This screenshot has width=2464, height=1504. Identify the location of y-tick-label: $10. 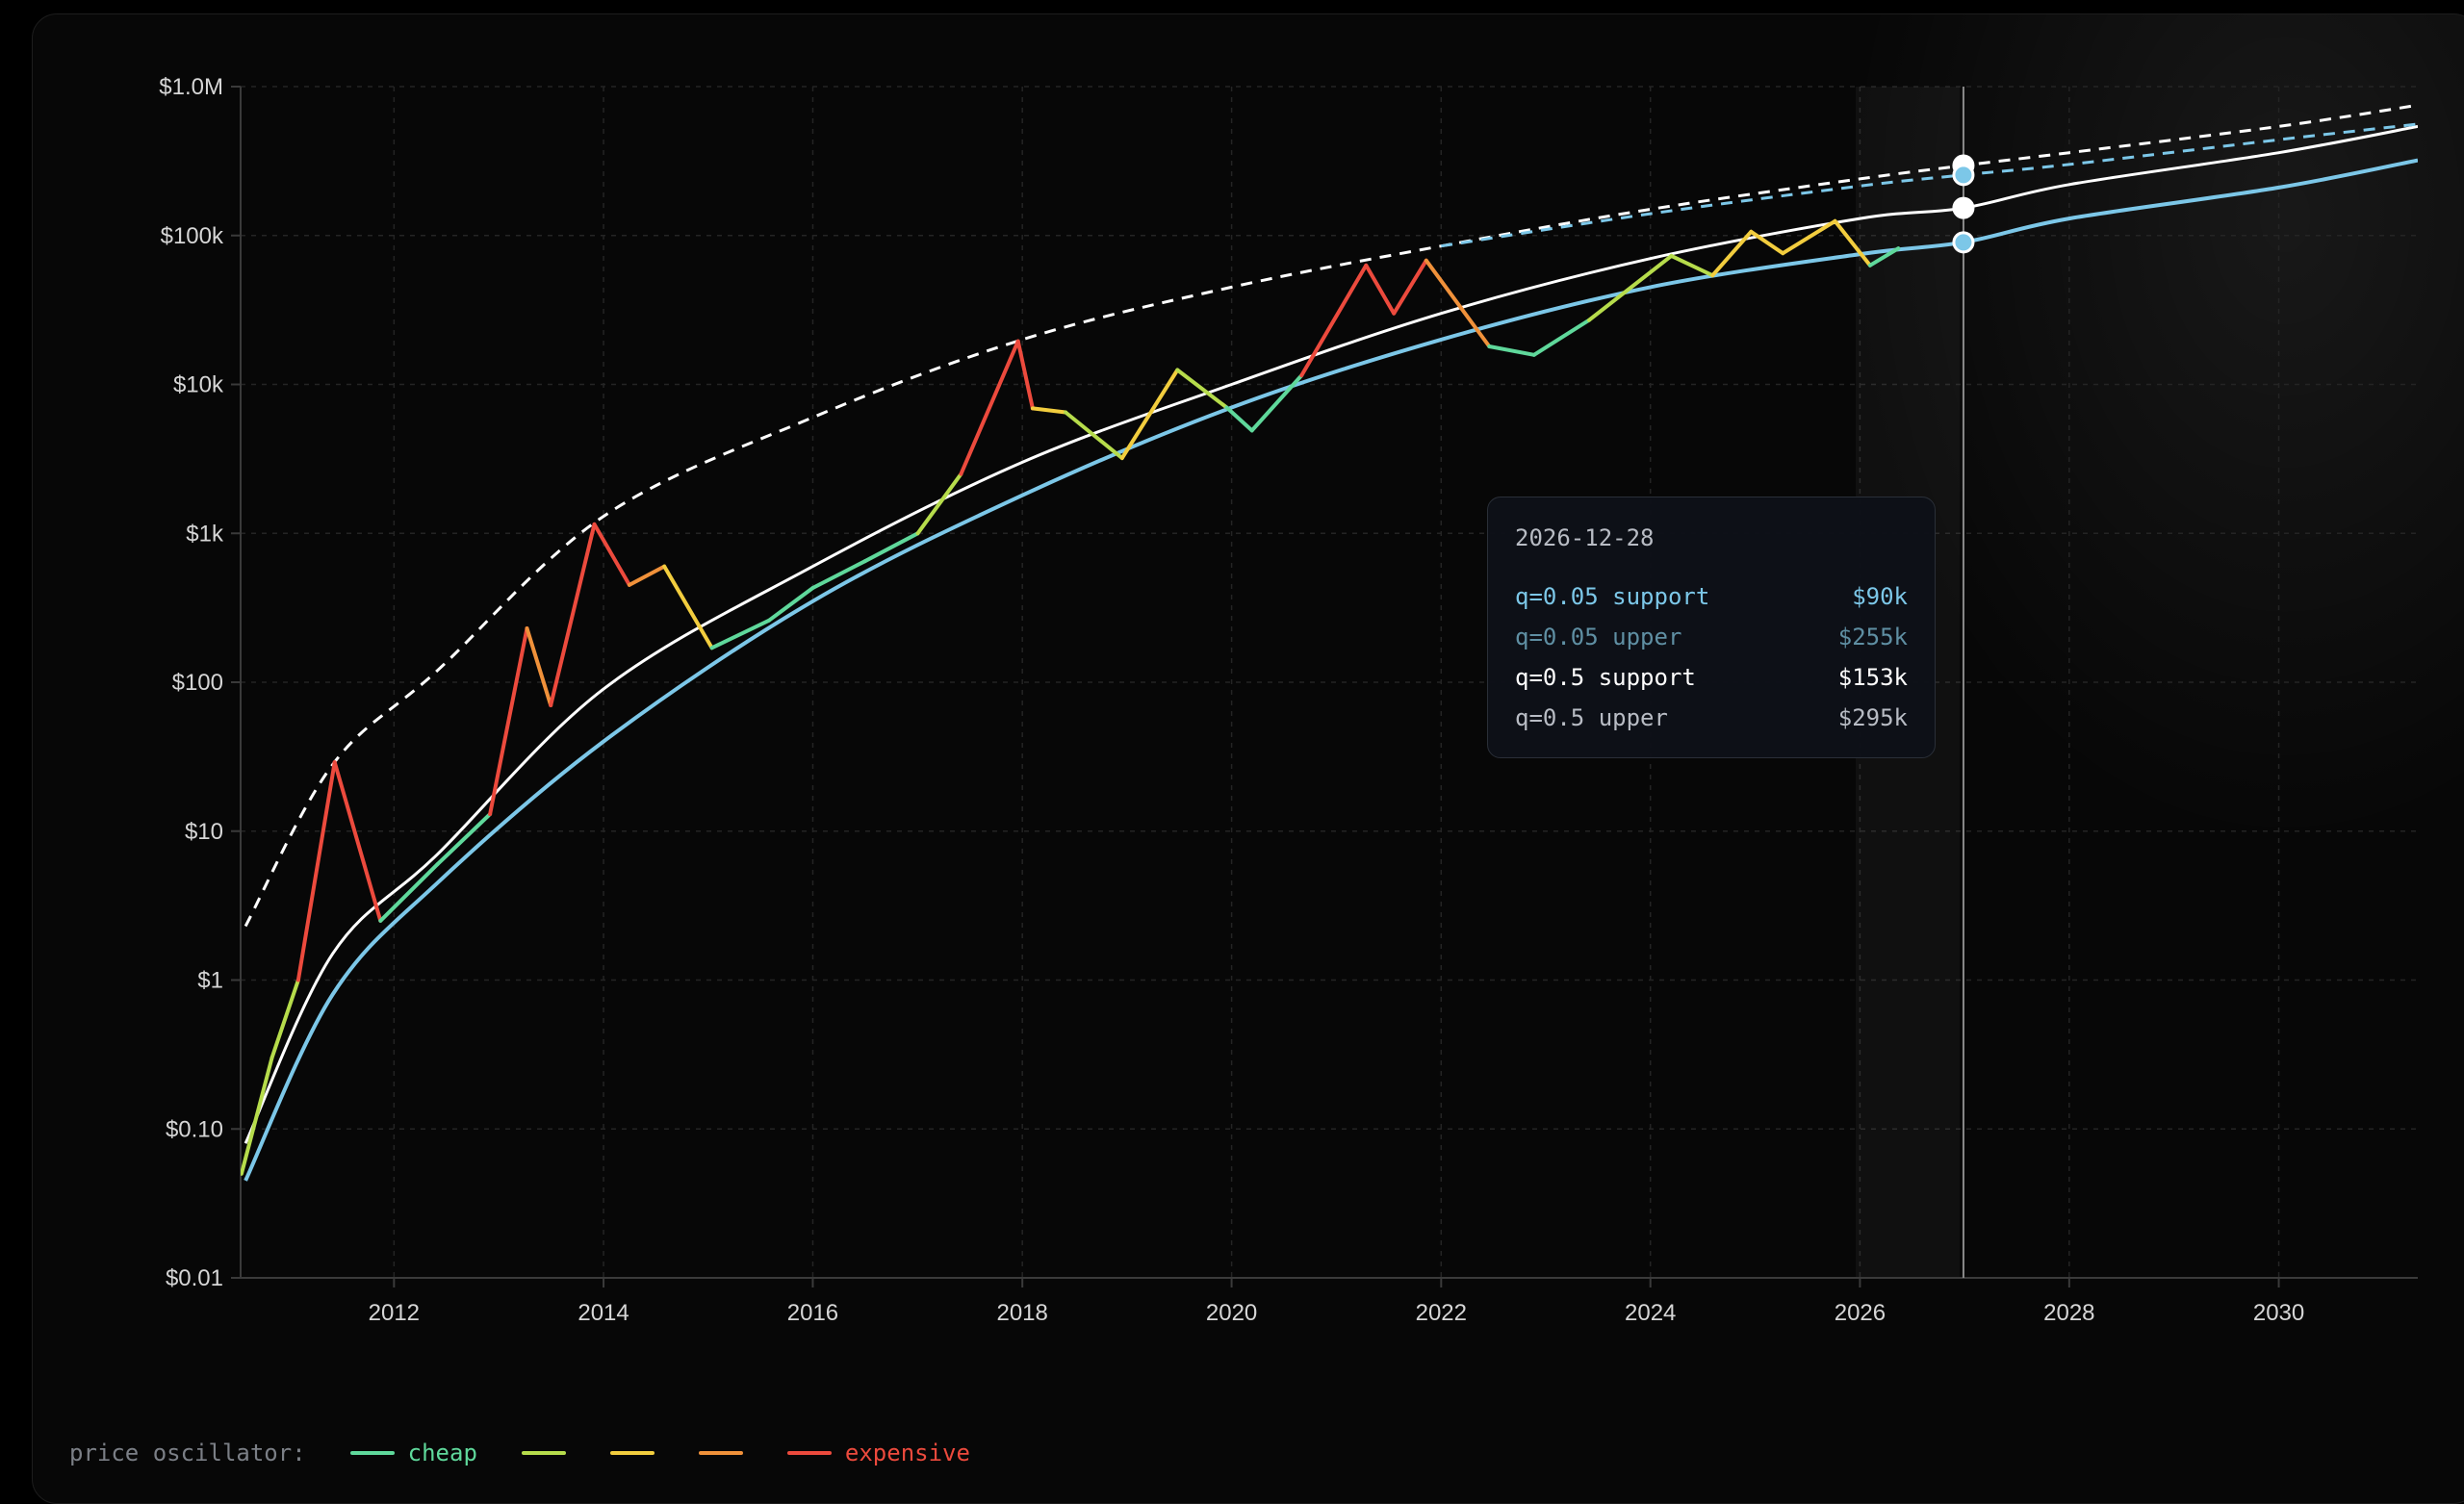
(204, 832).